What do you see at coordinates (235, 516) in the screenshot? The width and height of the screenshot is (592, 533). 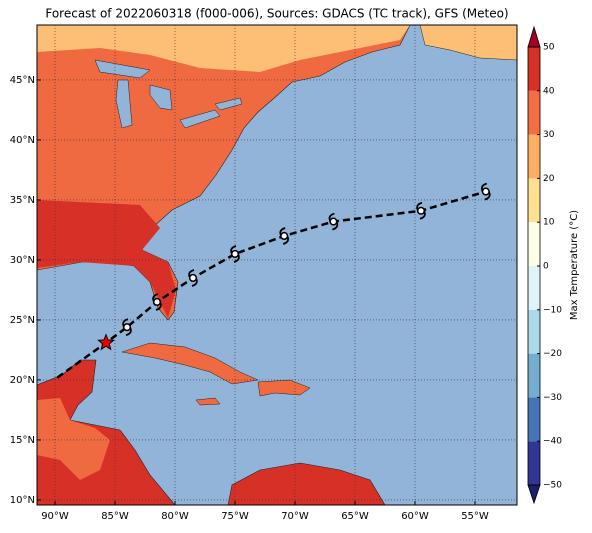 I see `x-tick-label: 75°W` at bounding box center [235, 516].